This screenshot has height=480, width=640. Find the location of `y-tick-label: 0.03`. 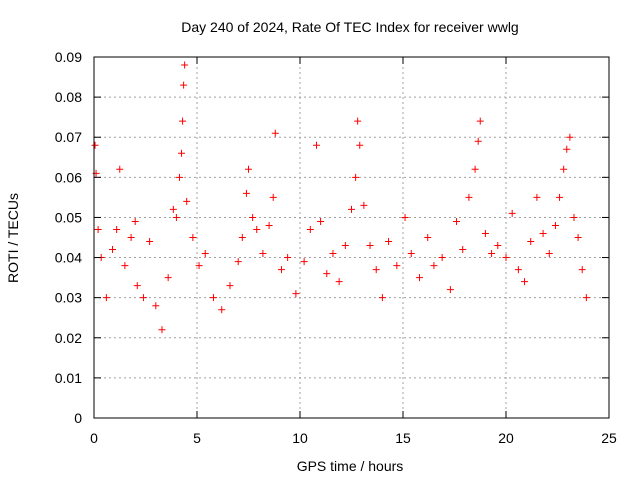

y-tick-label: 0.03 is located at coordinates (68, 298).